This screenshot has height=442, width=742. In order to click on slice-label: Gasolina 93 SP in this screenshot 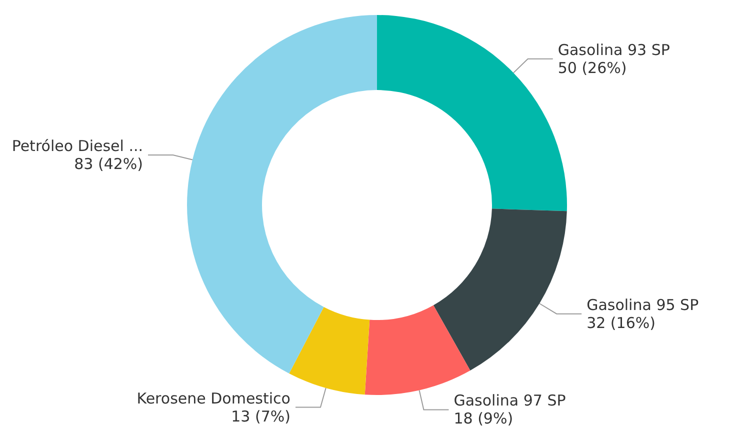, I will do `click(614, 49)`.